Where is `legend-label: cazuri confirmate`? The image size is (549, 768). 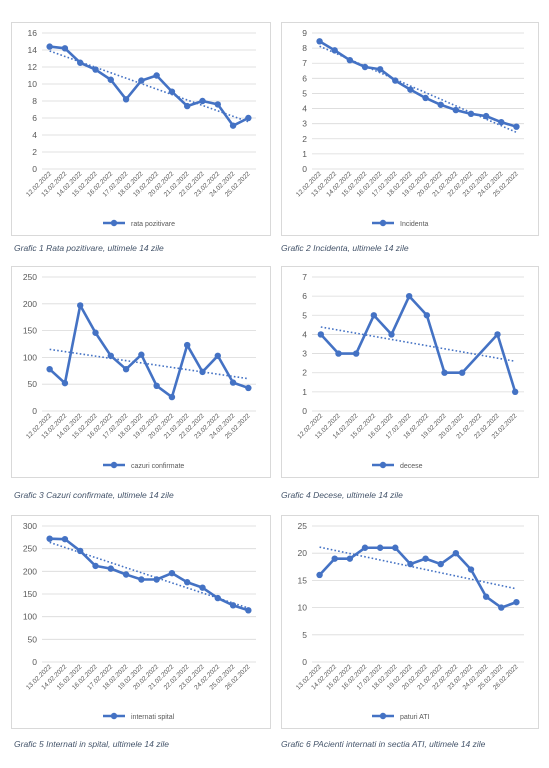 legend-label: cazuri confirmate is located at coordinates (157, 466).